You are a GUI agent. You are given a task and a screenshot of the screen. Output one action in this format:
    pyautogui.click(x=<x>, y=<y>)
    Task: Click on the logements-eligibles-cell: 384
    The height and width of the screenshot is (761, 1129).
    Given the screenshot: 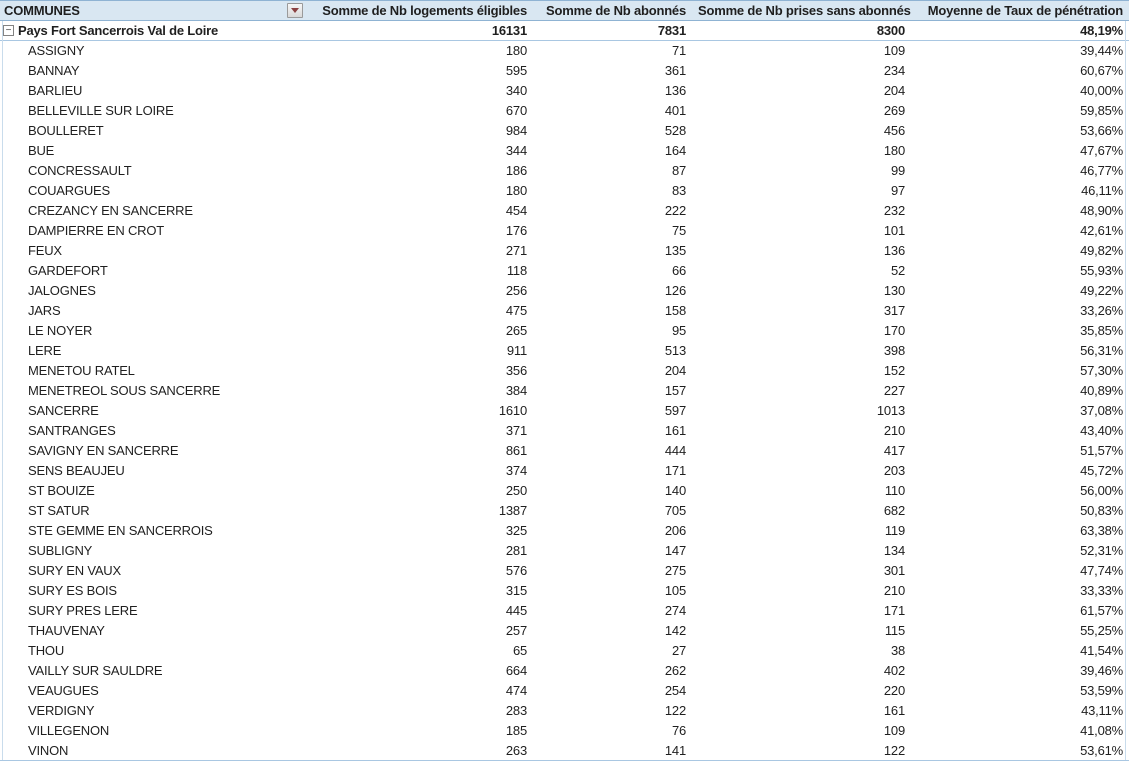 What is the action you would take?
    pyautogui.click(x=516, y=390)
    